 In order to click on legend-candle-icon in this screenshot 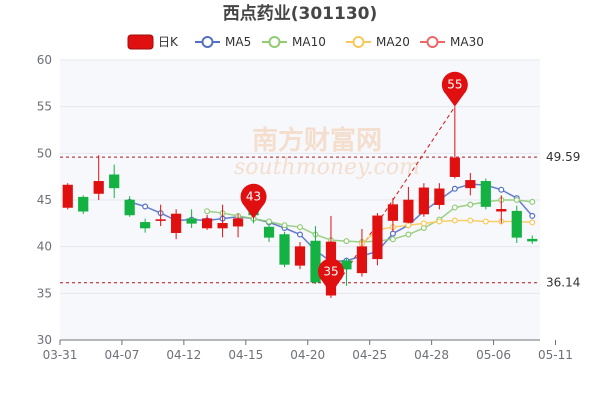, I will do `click(140, 42)`.